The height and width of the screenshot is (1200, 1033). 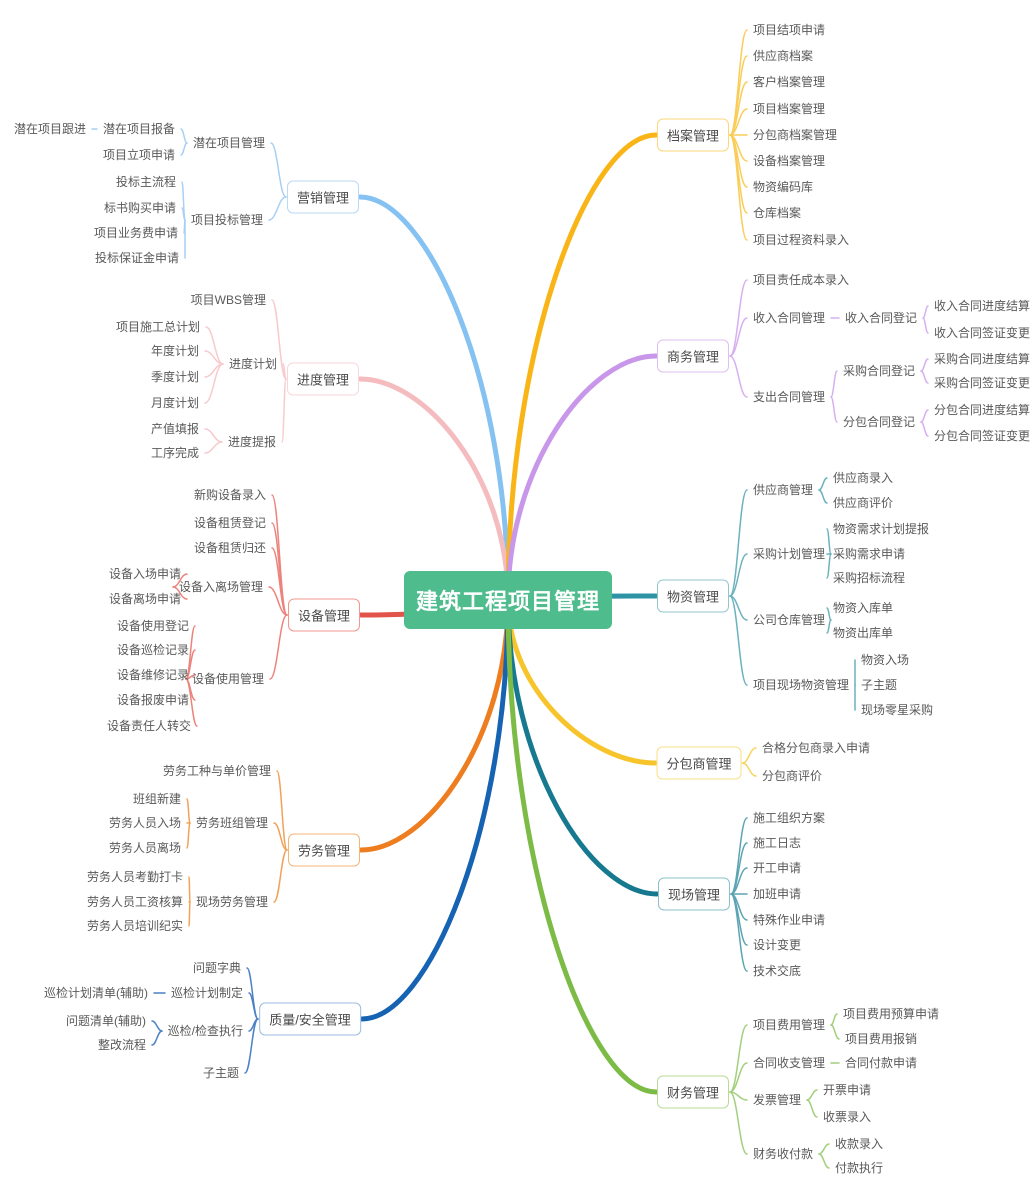 I want to click on branch-site: 现场管理, so click(x=694, y=894).